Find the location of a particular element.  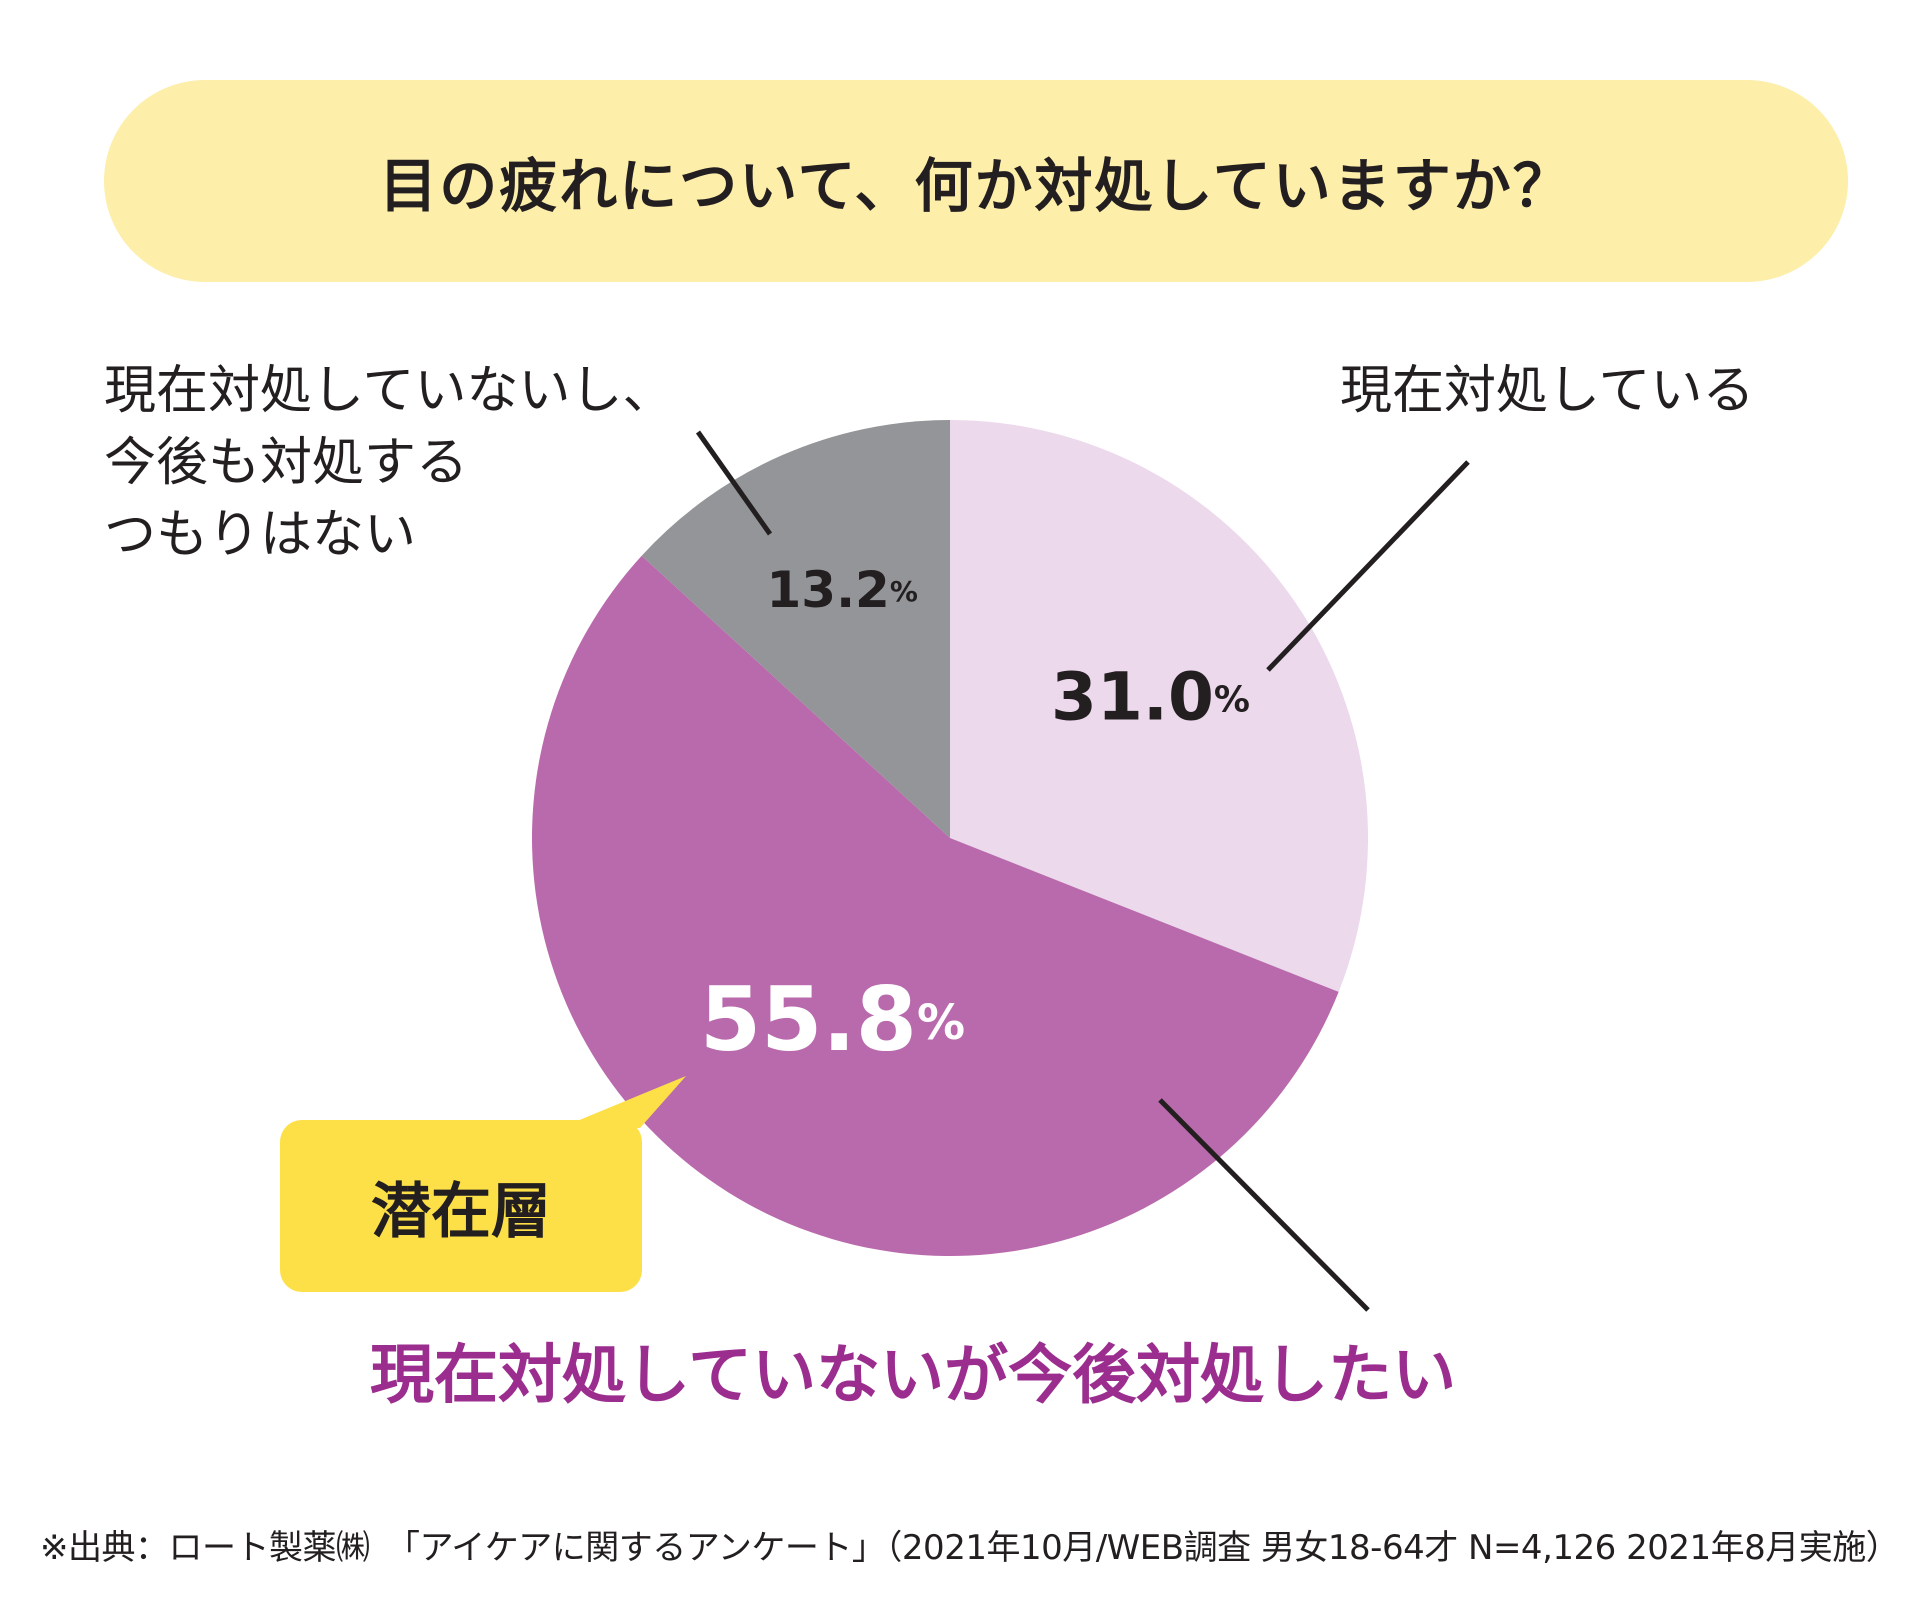

label-no-plan: 現在対処していないし、 今後も対処する つもりはない is located at coordinates (389, 463).